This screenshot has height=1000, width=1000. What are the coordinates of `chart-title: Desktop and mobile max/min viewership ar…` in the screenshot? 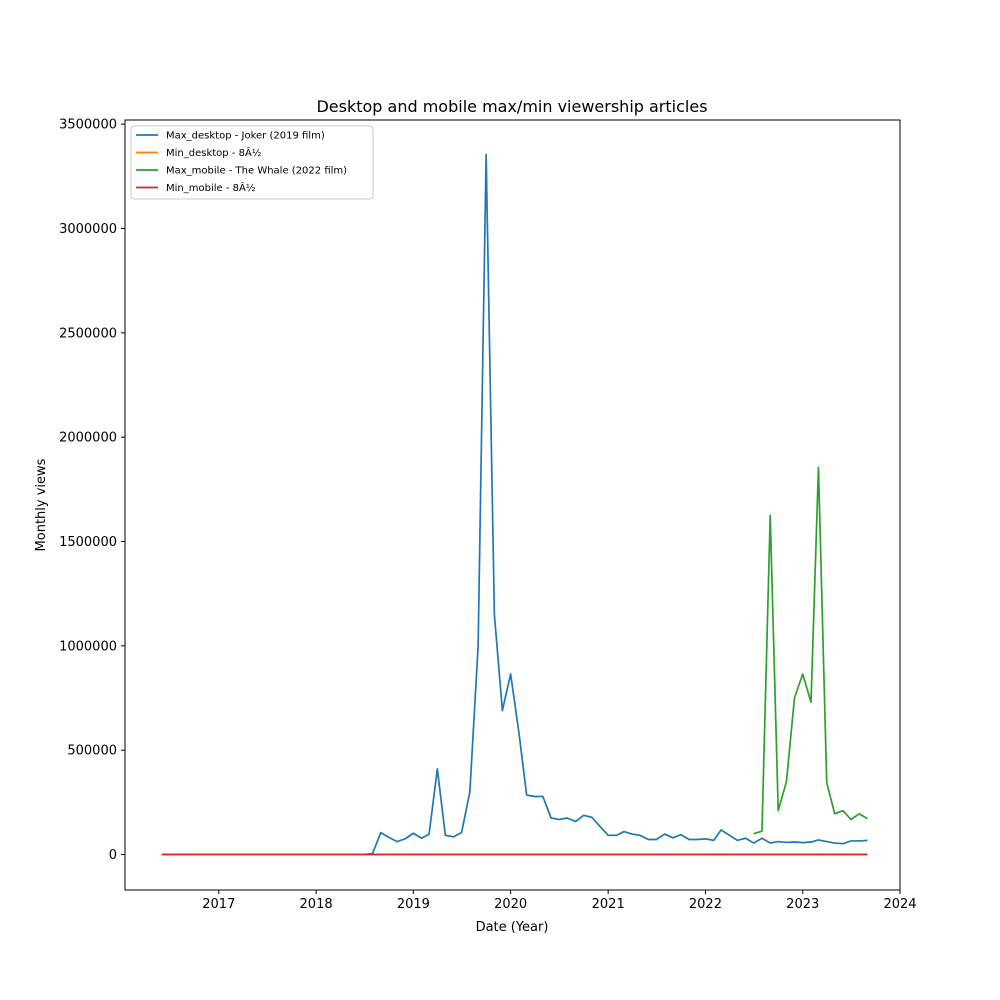 It's located at (511, 106).